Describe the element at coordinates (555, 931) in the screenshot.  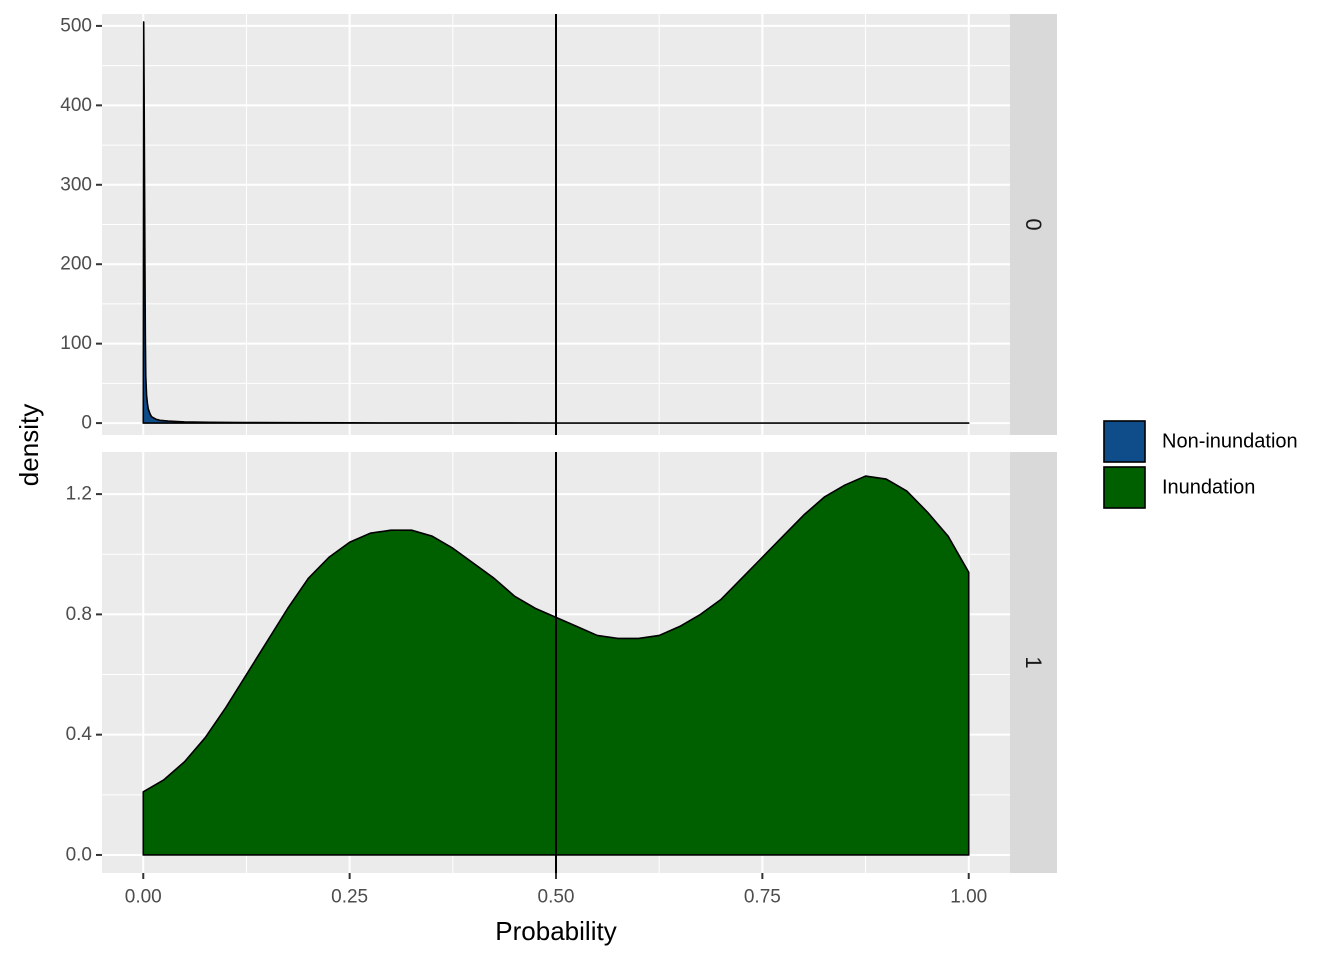
I see `x-axis-title: Probability` at that location.